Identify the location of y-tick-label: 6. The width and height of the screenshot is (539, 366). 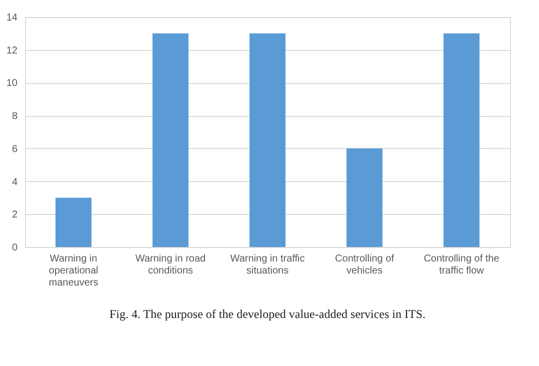
(15, 149).